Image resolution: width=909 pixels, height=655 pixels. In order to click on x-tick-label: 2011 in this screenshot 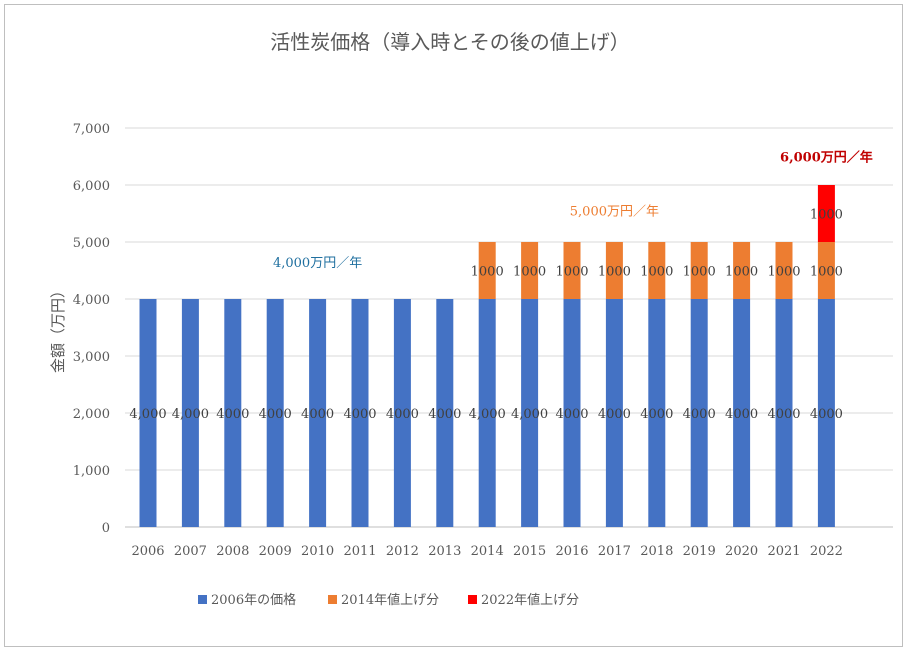, I will do `click(359, 551)`.